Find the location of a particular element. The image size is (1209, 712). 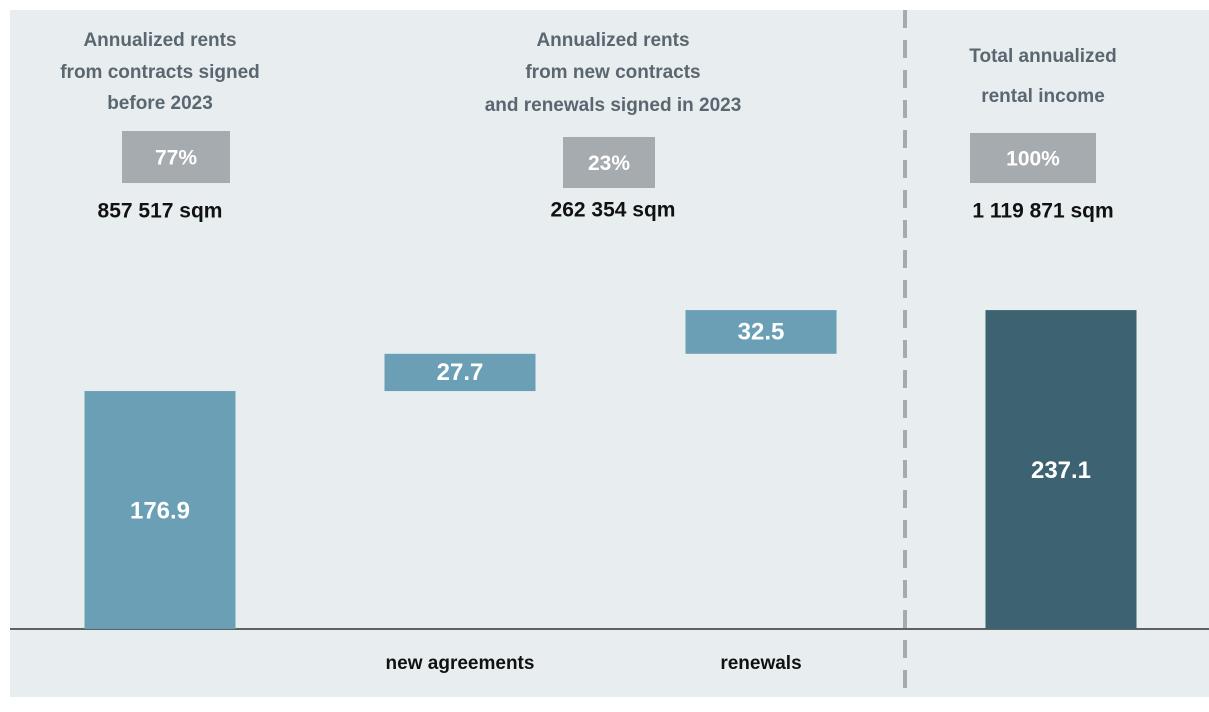

area-label: 1 119 871 sqm is located at coordinates (1042, 211).